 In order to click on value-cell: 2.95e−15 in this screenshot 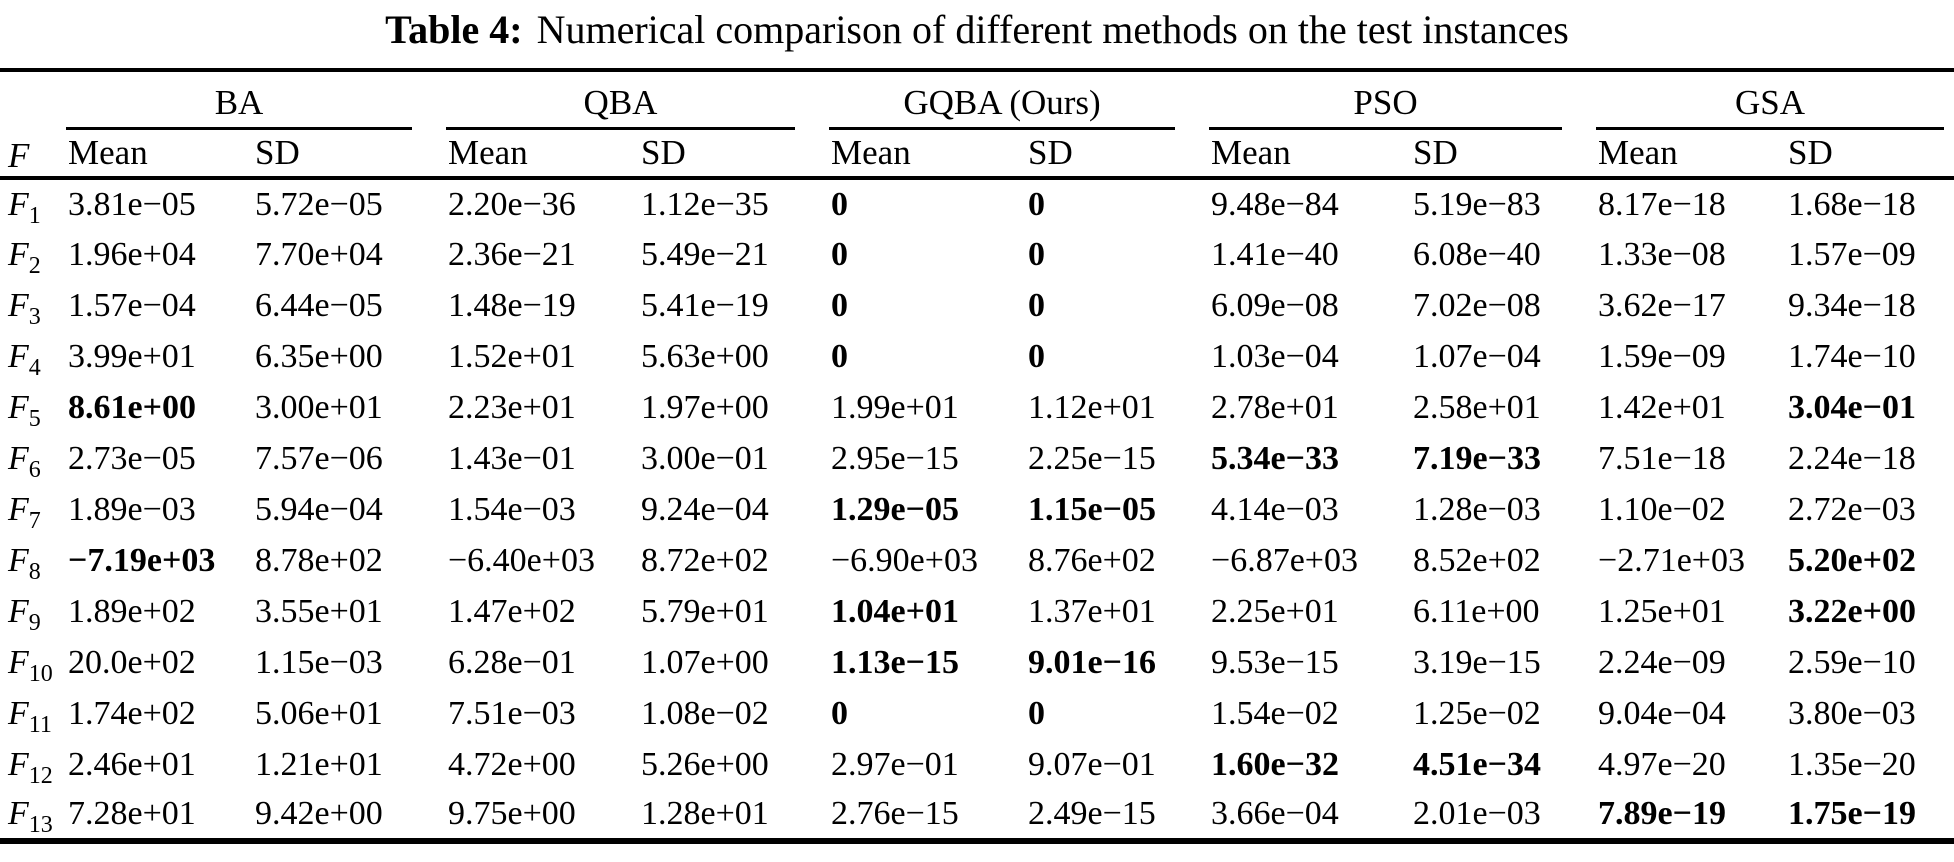, I will do `click(895, 458)`.